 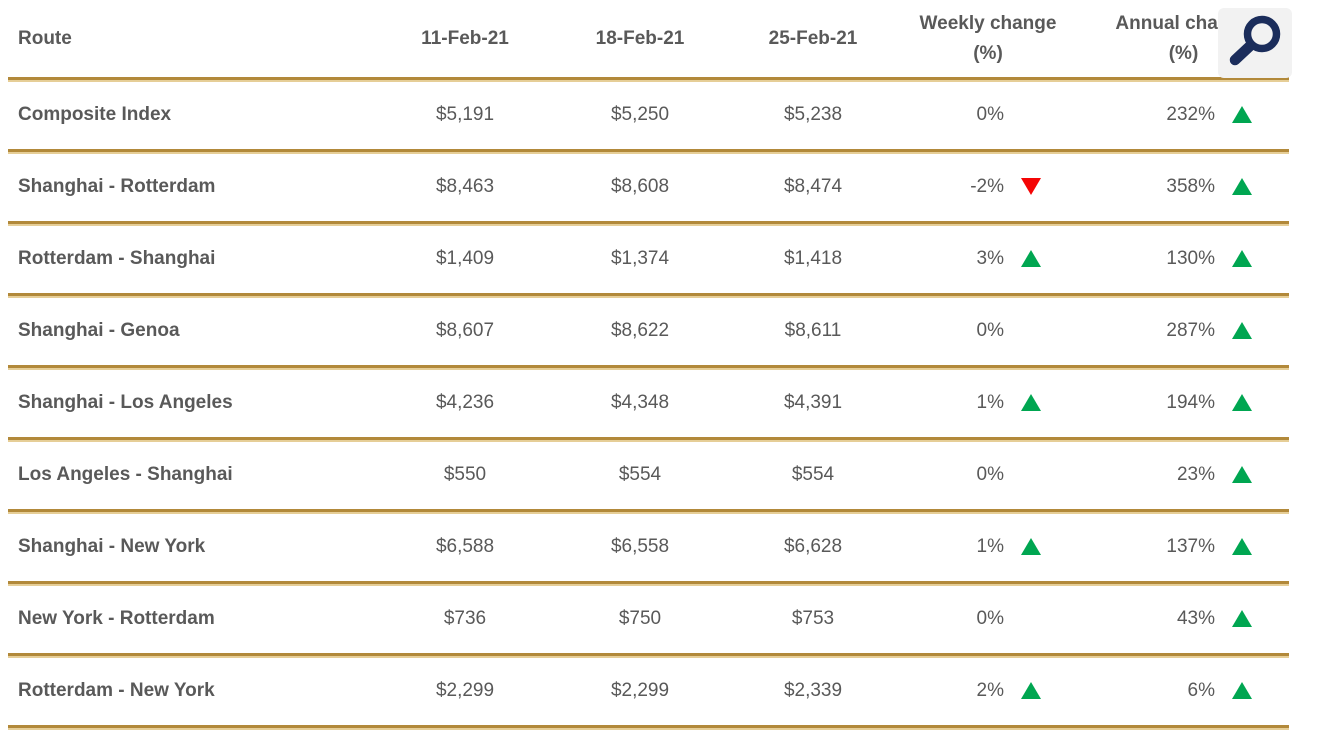 What do you see at coordinates (465, 114) in the screenshot?
I see `price-week-1: $5,191` at bounding box center [465, 114].